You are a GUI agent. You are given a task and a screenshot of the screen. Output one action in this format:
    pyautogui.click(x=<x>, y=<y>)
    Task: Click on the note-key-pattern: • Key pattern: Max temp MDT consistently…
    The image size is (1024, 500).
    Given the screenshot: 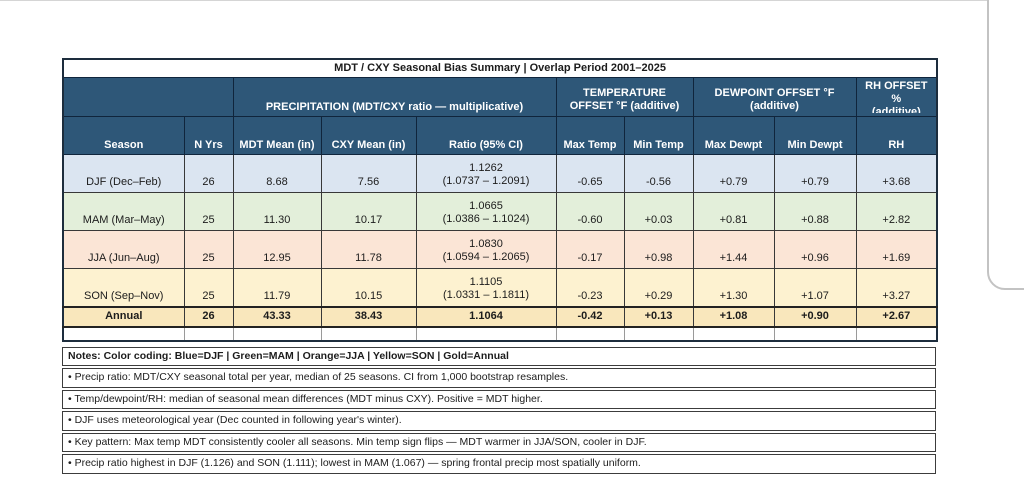 What is the action you would take?
    pyautogui.click(x=499, y=442)
    